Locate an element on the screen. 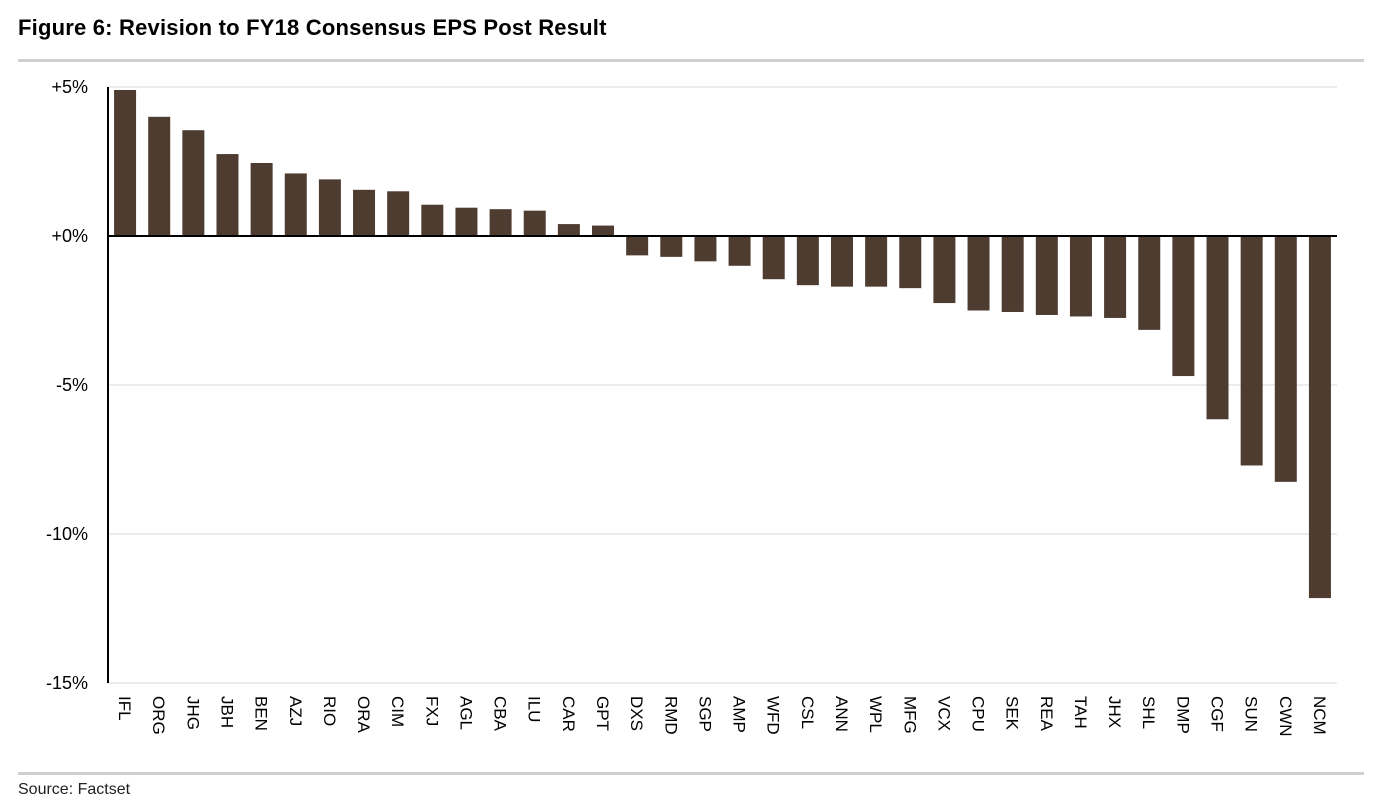  x-tick-label: CAR is located at coordinates (568, 714).